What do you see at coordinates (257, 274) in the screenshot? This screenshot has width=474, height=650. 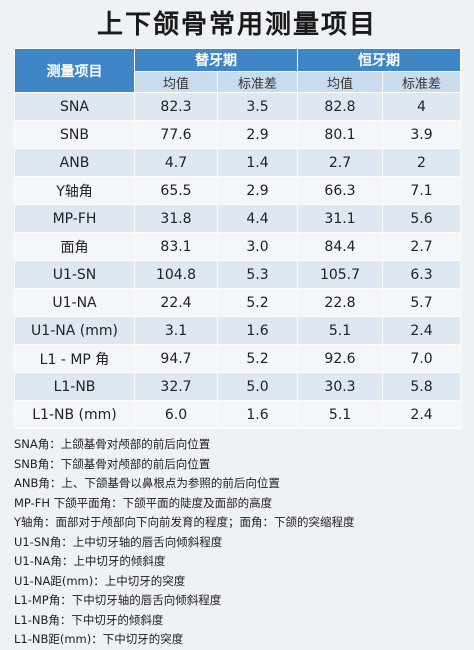 I see `cell-sd: 5.3` at bounding box center [257, 274].